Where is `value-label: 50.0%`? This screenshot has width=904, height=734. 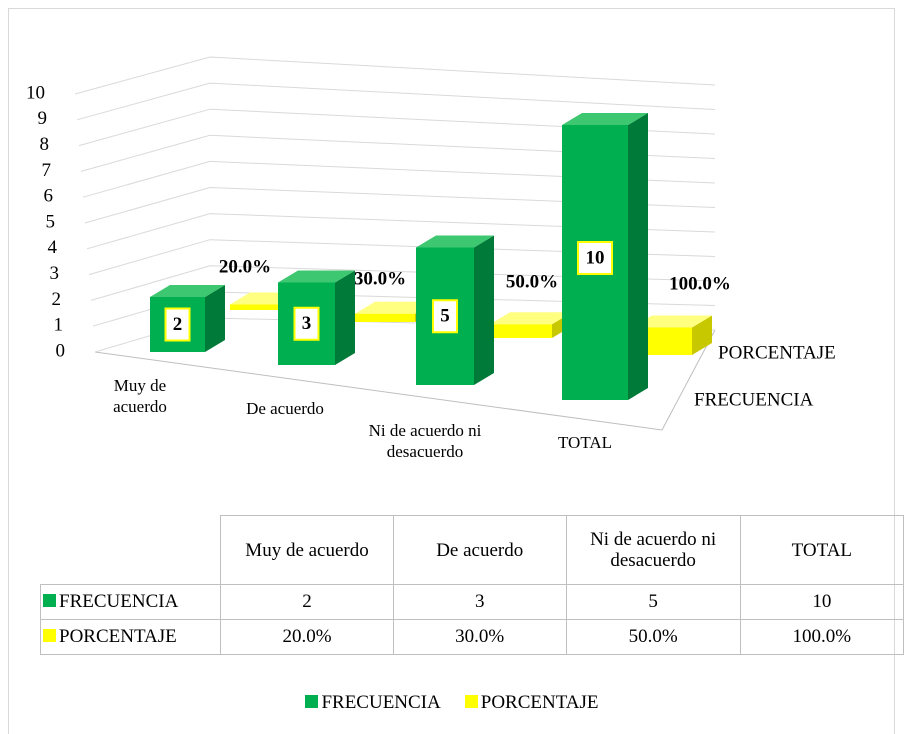 value-label: 50.0% is located at coordinates (532, 281).